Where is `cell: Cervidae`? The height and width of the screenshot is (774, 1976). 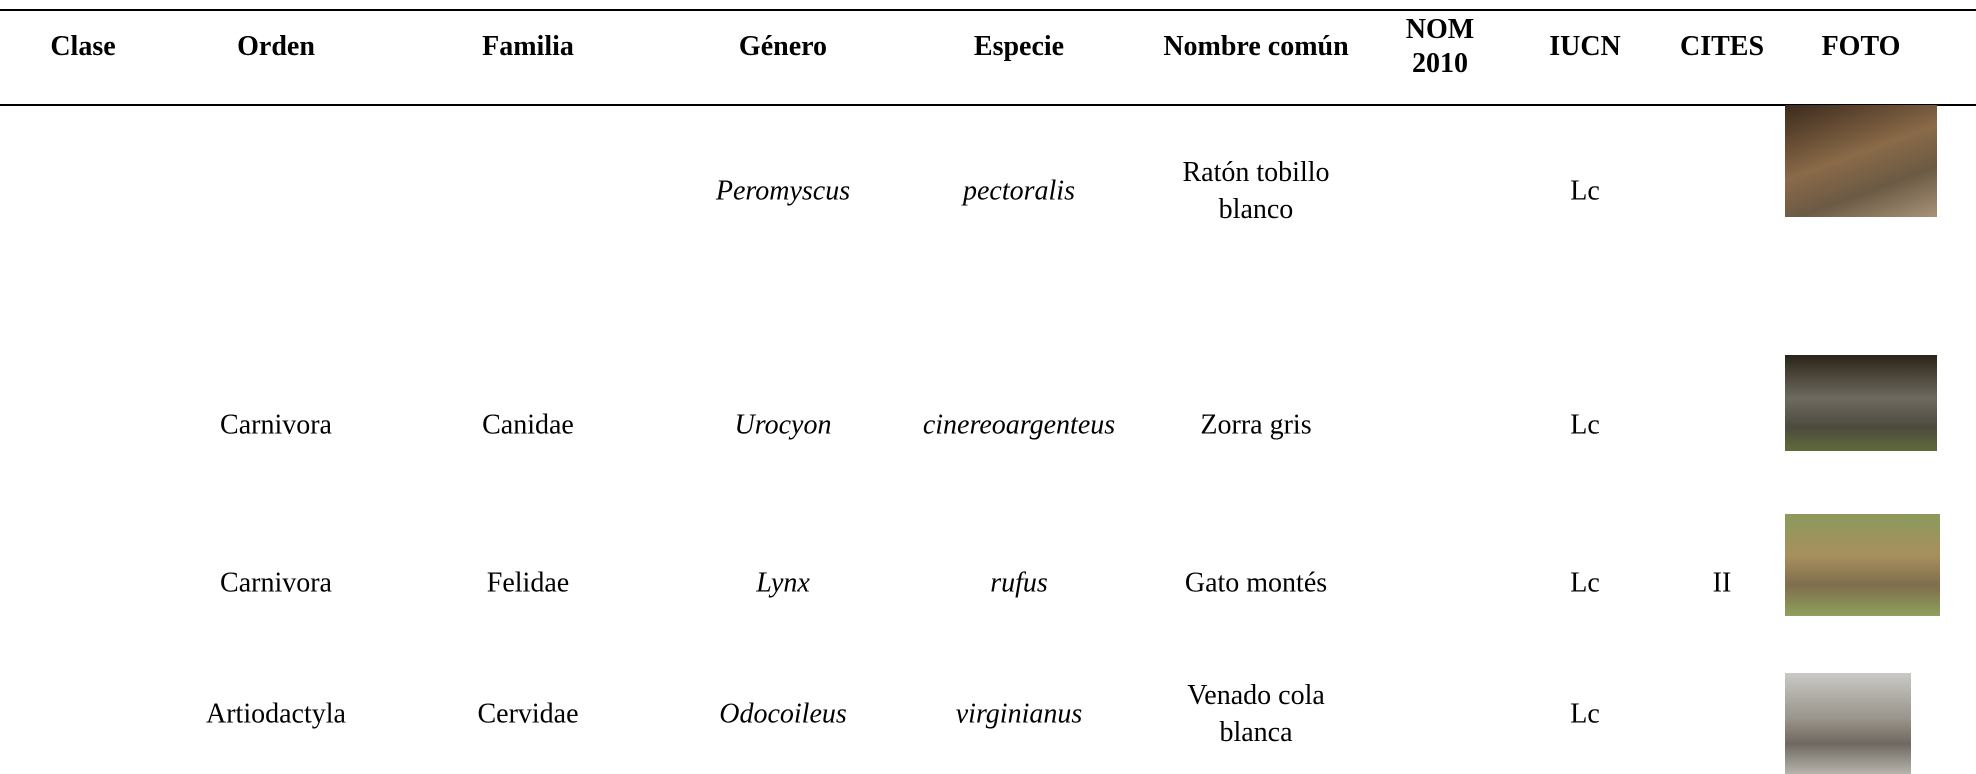
cell: Cervidae is located at coordinates (528, 714).